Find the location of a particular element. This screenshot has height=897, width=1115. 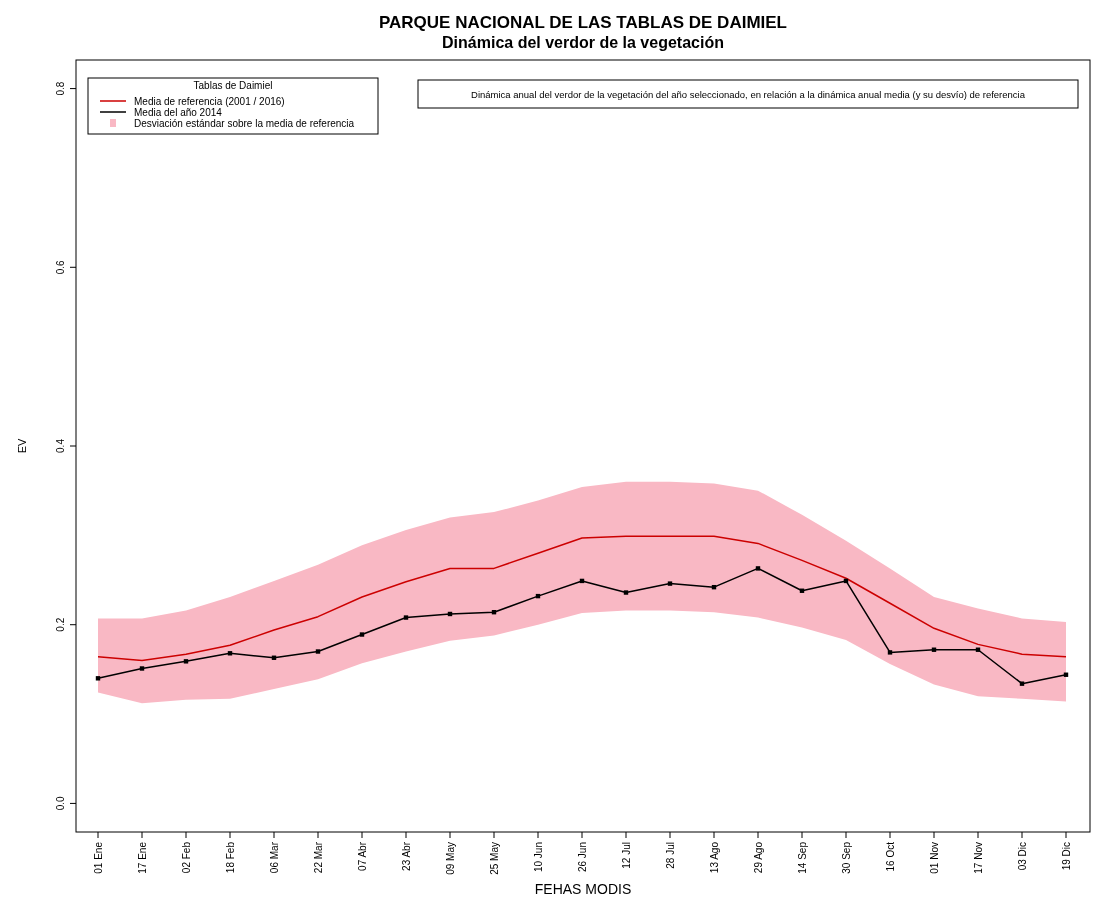

y-tick-label: 0.6 is located at coordinates (60, 267).